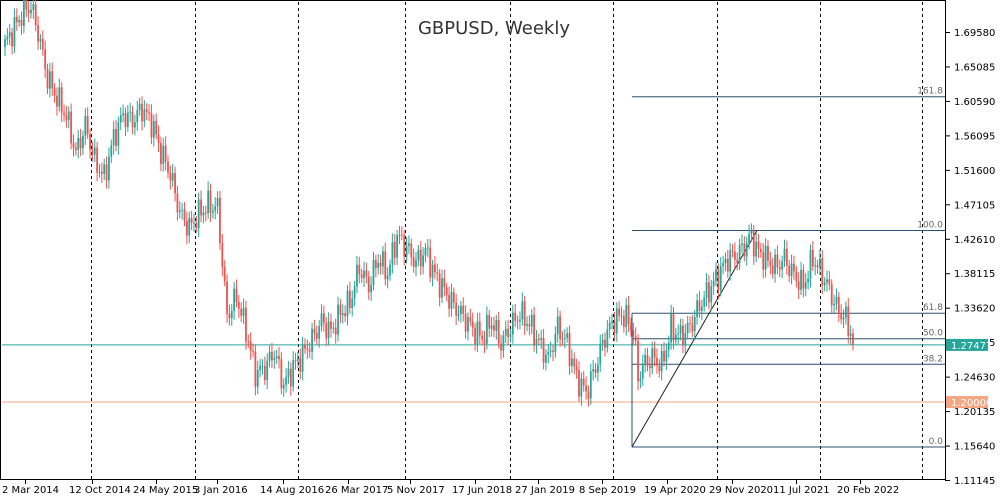 The width and height of the screenshot is (1000, 500). I want to click on fib-level-label: 61.8, so click(933, 308).